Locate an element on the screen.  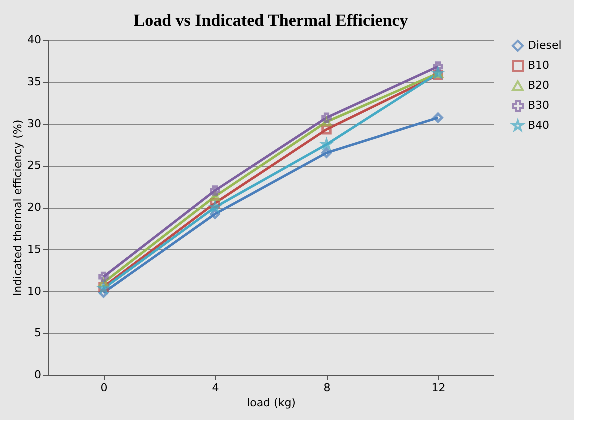
legend-label: B20 is located at coordinates (539, 85).